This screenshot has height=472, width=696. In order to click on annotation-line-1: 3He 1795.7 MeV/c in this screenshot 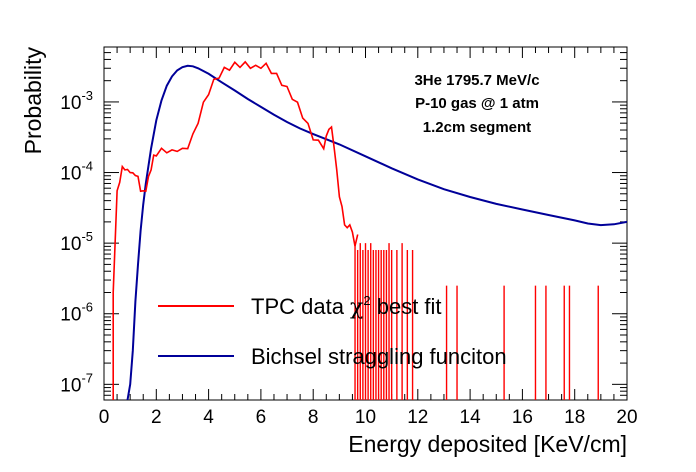, I will do `click(476, 80)`.